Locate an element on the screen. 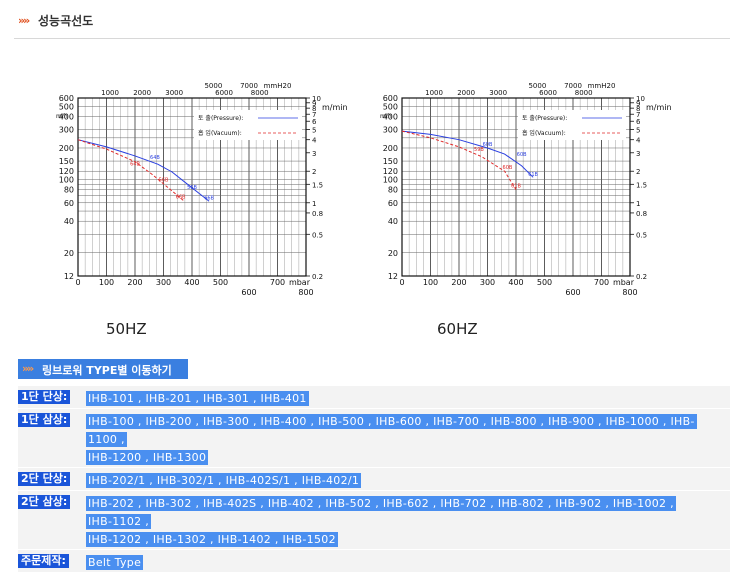 The height and width of the screenshot is (585, 747). y-tick-label: 400 is located at coordinates (66, 116).